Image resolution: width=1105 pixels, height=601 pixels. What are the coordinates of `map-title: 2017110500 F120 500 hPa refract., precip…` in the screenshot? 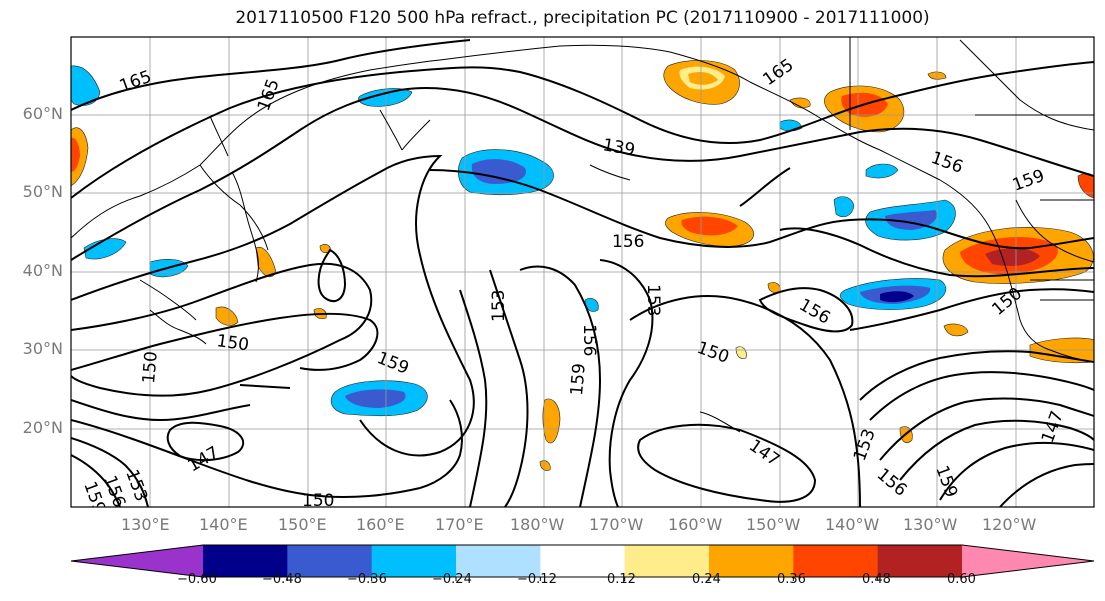 It's located at (582, 18).